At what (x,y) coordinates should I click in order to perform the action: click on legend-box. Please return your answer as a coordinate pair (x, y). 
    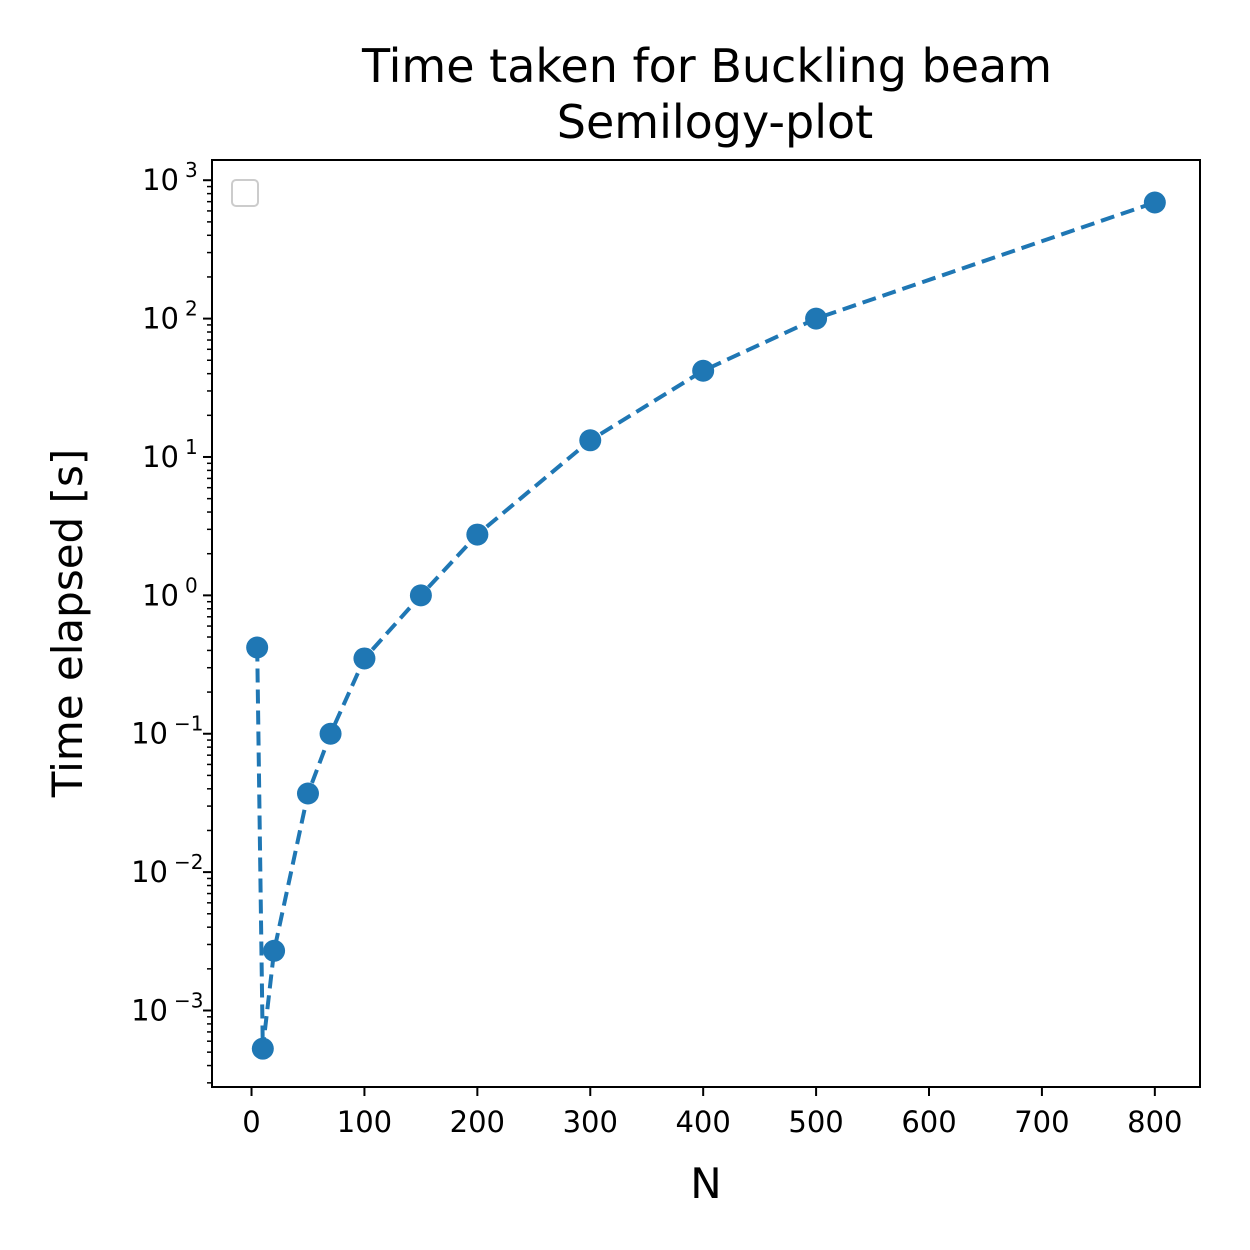
    Looking at the image, I should click on (245, 193).